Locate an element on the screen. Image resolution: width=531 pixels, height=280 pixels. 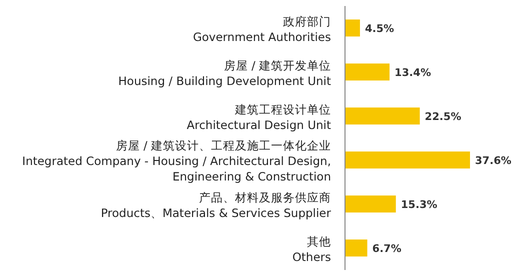
y-tick-label: 产品、材料及服务供应商 Products、Materials & Services Supplier is located at coordinates (216, 205).